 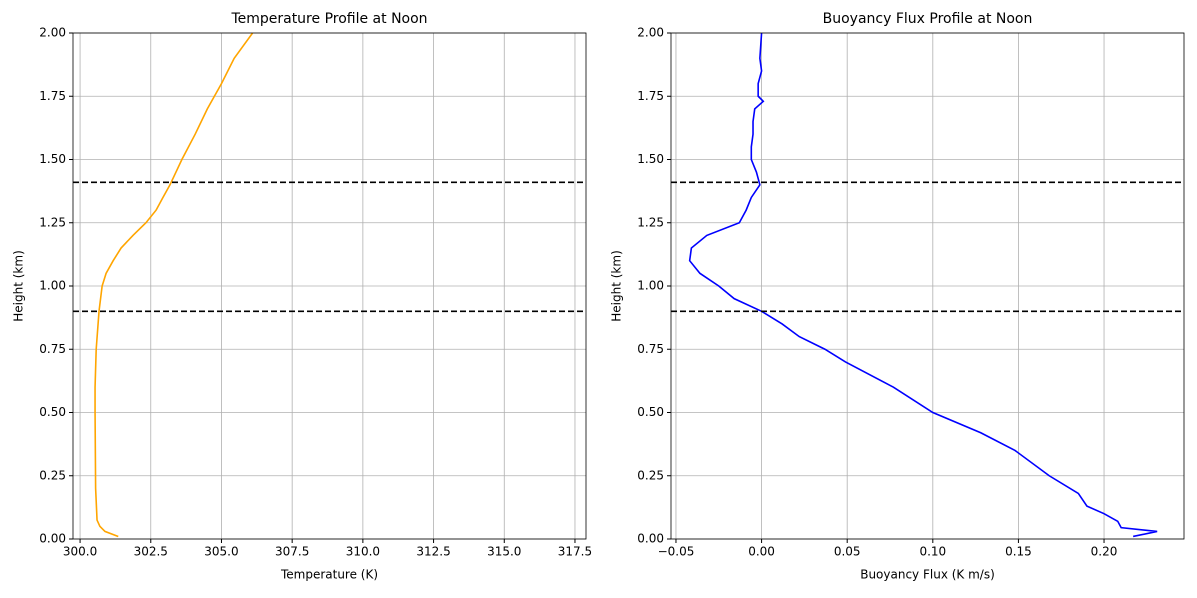 What do you see at coordinates (363, 552) in the screenshot?
I see `x-tick-label: 310.0` at bounding box center [363, 552].